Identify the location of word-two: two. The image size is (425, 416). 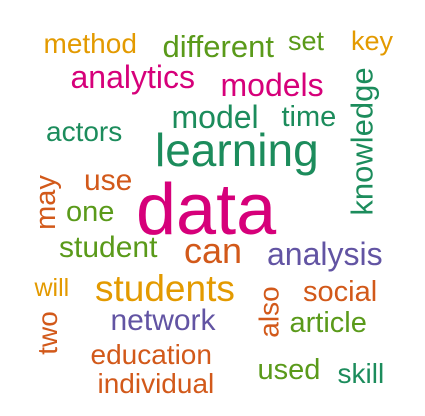
(47, 333).